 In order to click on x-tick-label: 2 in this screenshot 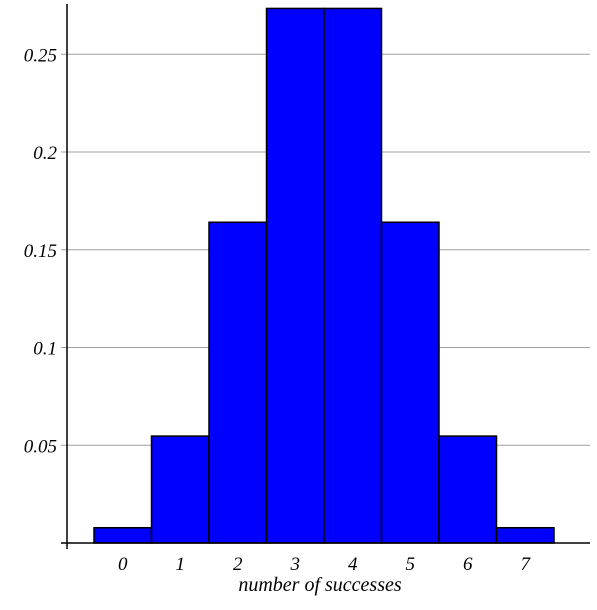, I will do `click(238, 564)`.